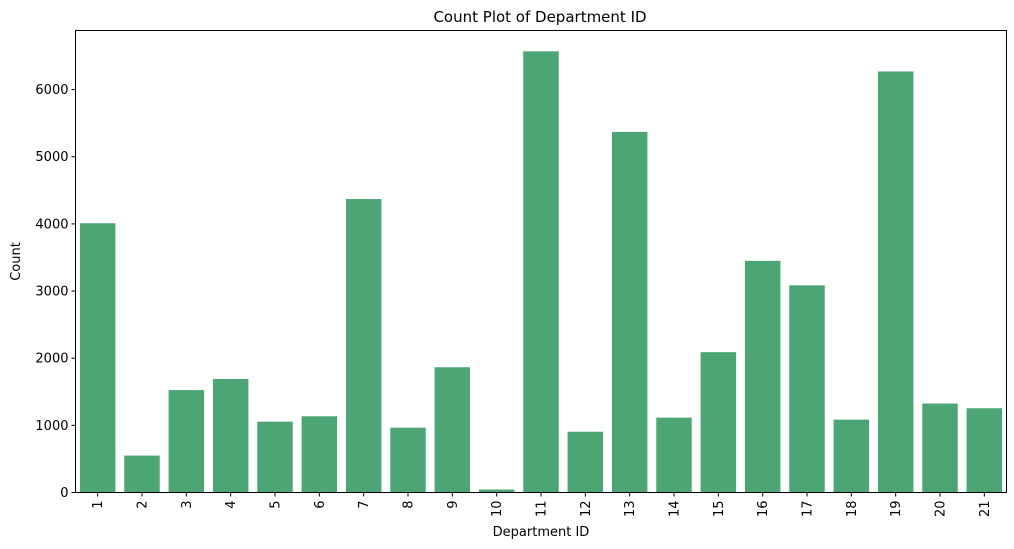  I want to click on x-tick-label-21: 21, so click(985, 509).